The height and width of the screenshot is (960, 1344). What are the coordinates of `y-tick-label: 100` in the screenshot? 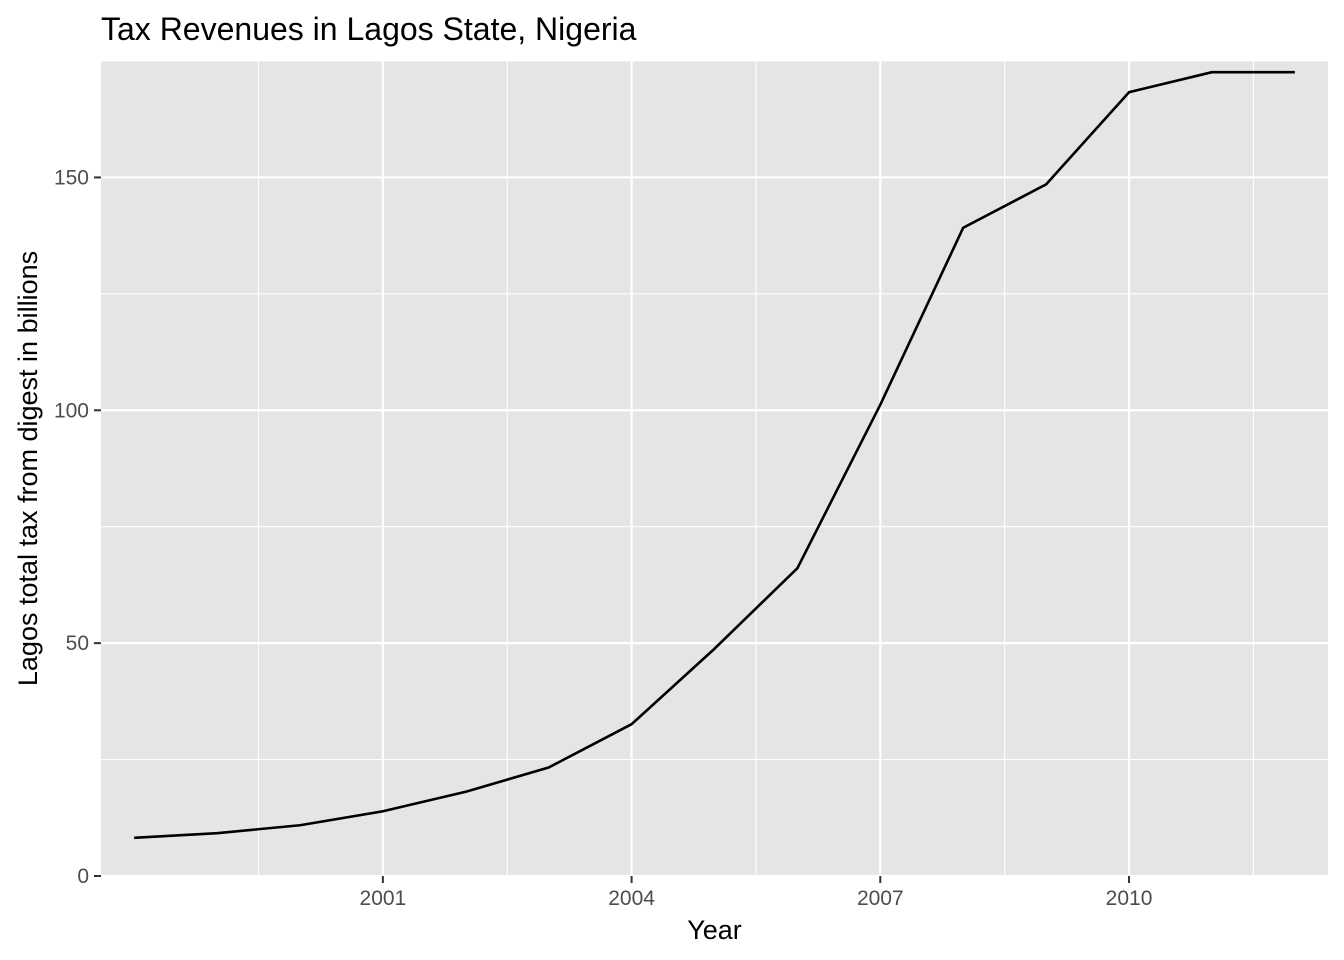 It's located at (71, 410).